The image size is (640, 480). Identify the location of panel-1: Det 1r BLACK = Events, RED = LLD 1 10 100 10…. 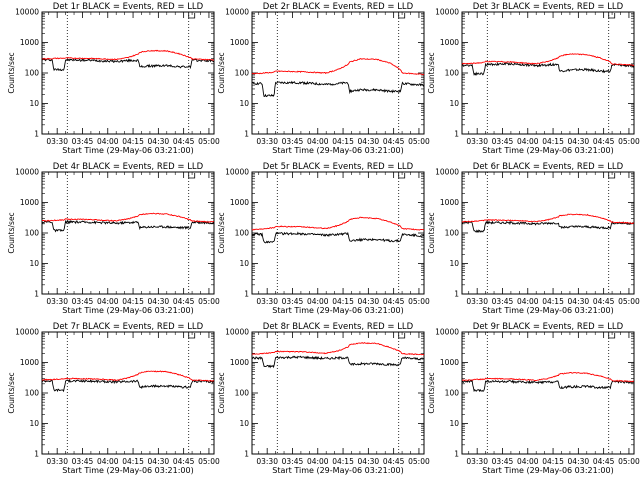
(113, 78).